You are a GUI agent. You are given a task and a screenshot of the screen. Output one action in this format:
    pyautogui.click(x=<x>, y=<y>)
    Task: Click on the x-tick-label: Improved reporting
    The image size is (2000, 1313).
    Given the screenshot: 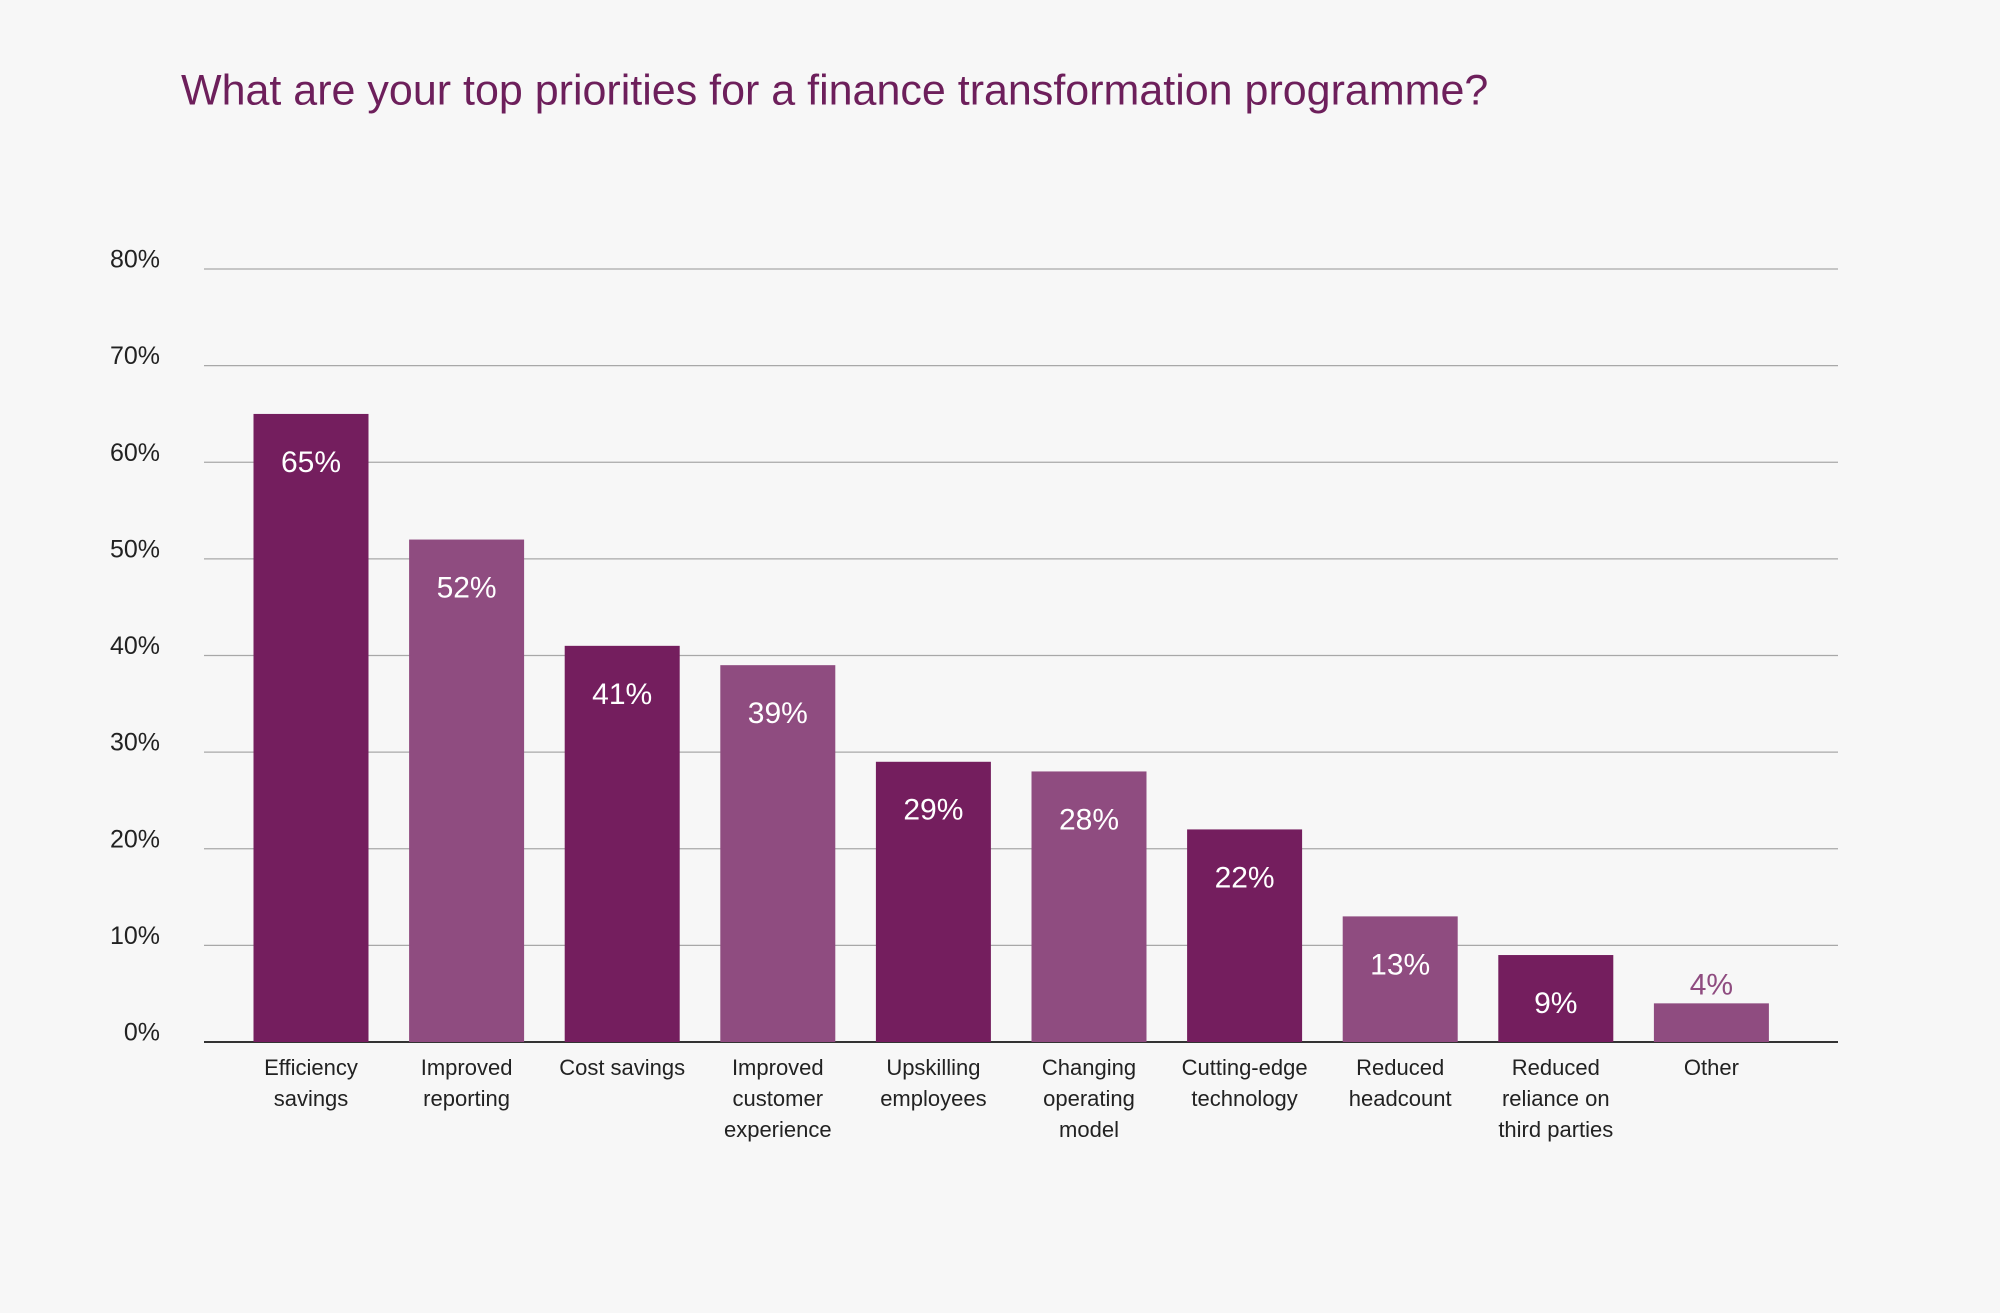 What is the action you would take?
    pyautogui.click(x=466, y=1083)
    